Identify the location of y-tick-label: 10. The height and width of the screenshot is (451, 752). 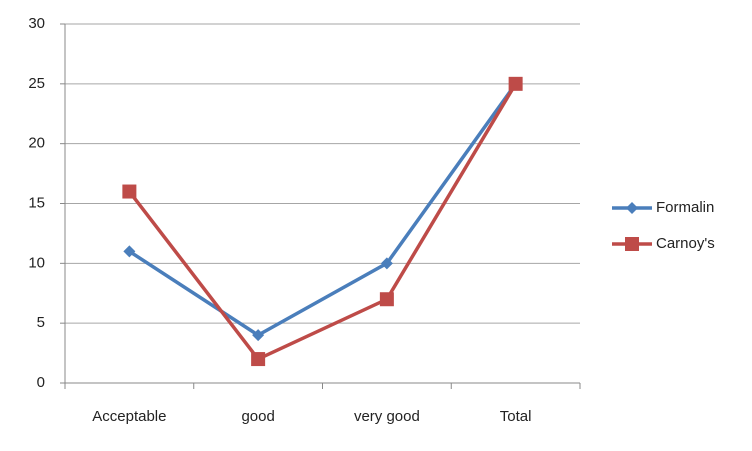
(36, 262).